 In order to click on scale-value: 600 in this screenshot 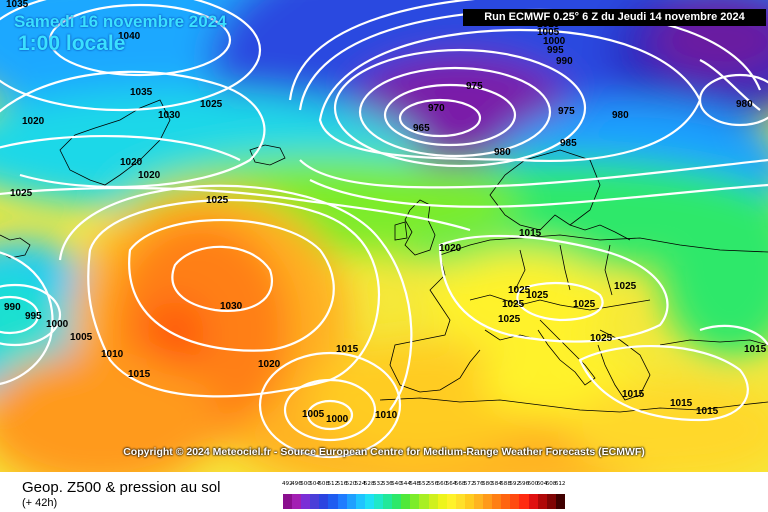, I will do `click(533, 484)`.